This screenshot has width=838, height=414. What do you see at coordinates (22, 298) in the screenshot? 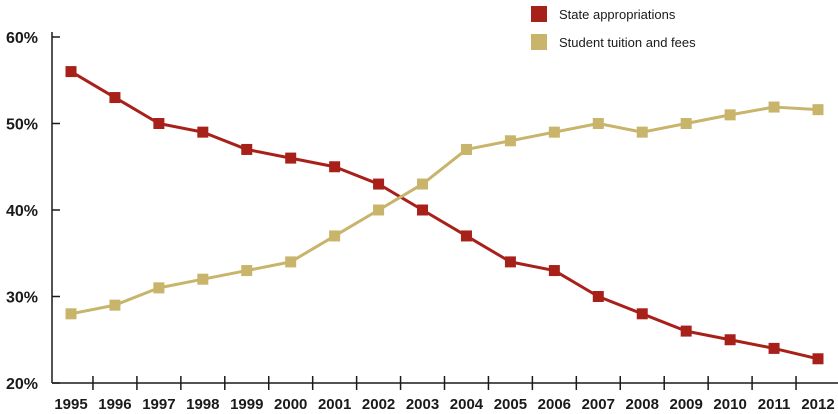
I see `y-tick-label: 30%` at bounding box center [22, 298].